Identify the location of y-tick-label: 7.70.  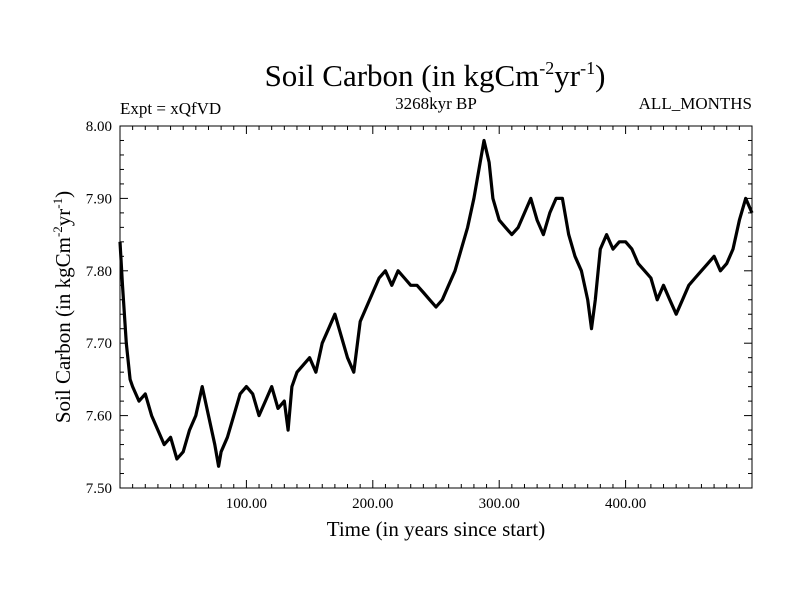
(99, 344).